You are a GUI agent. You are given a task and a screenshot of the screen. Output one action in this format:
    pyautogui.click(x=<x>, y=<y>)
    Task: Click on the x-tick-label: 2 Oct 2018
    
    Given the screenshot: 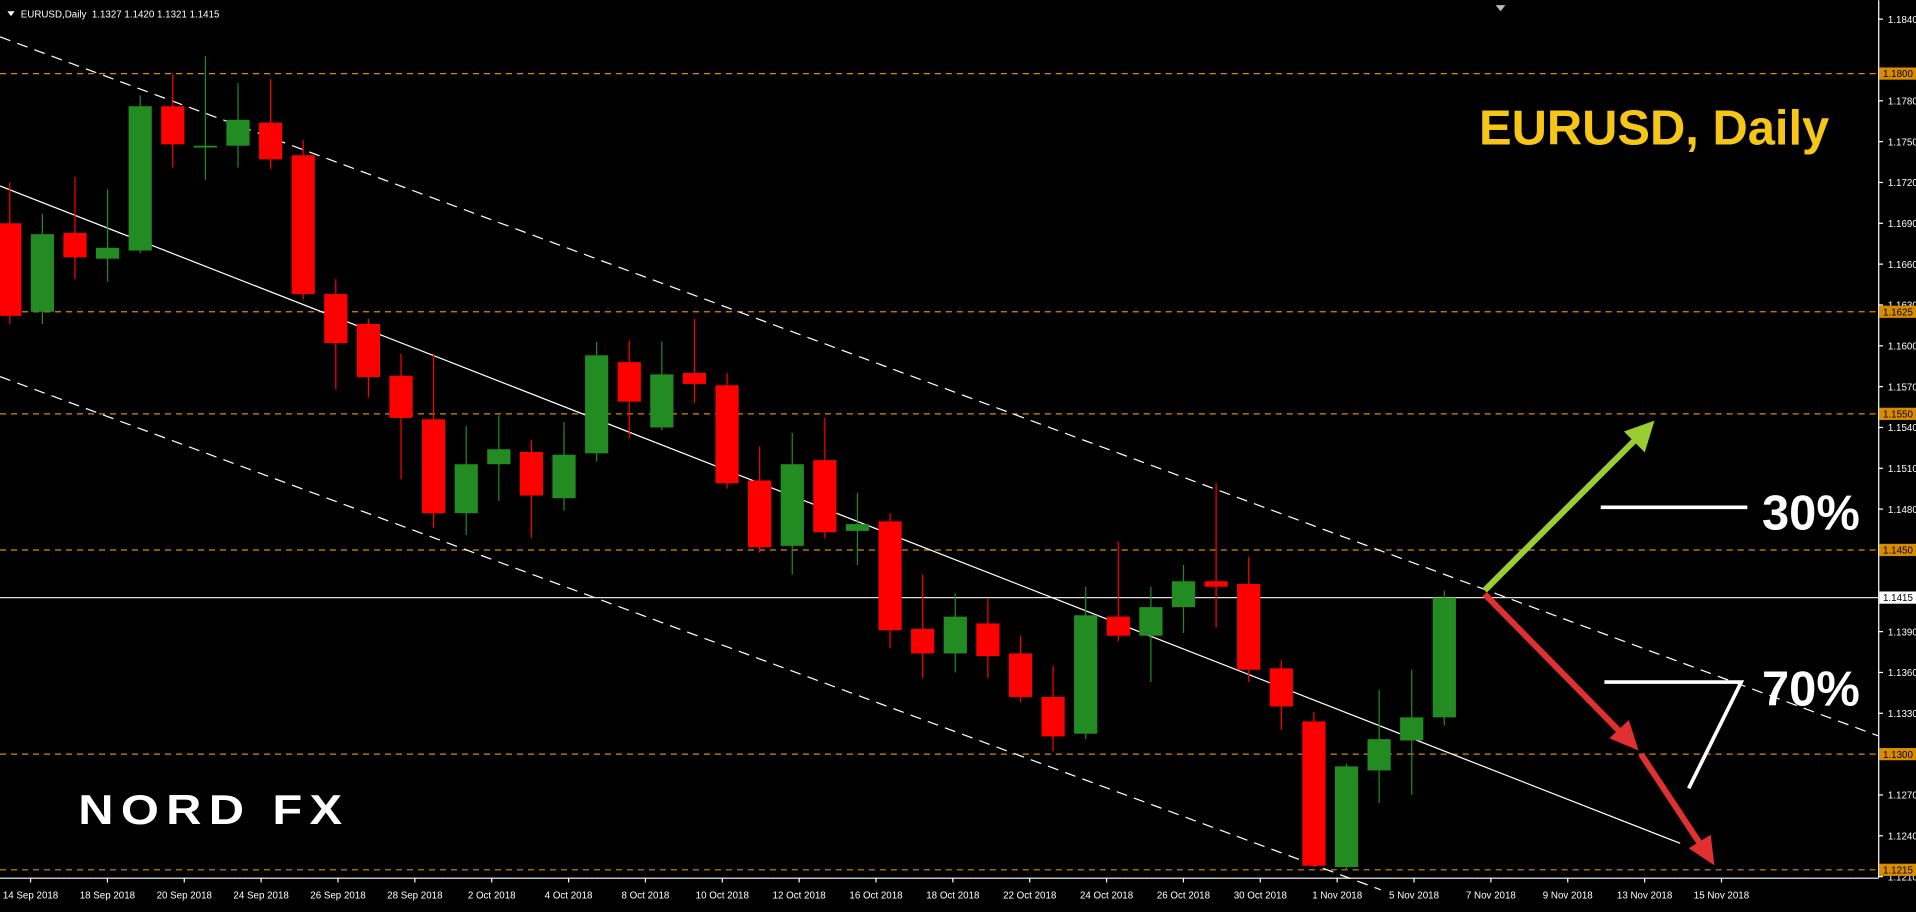 What is the action you would take?
    pyautogui.click(x=492, y=895)
    